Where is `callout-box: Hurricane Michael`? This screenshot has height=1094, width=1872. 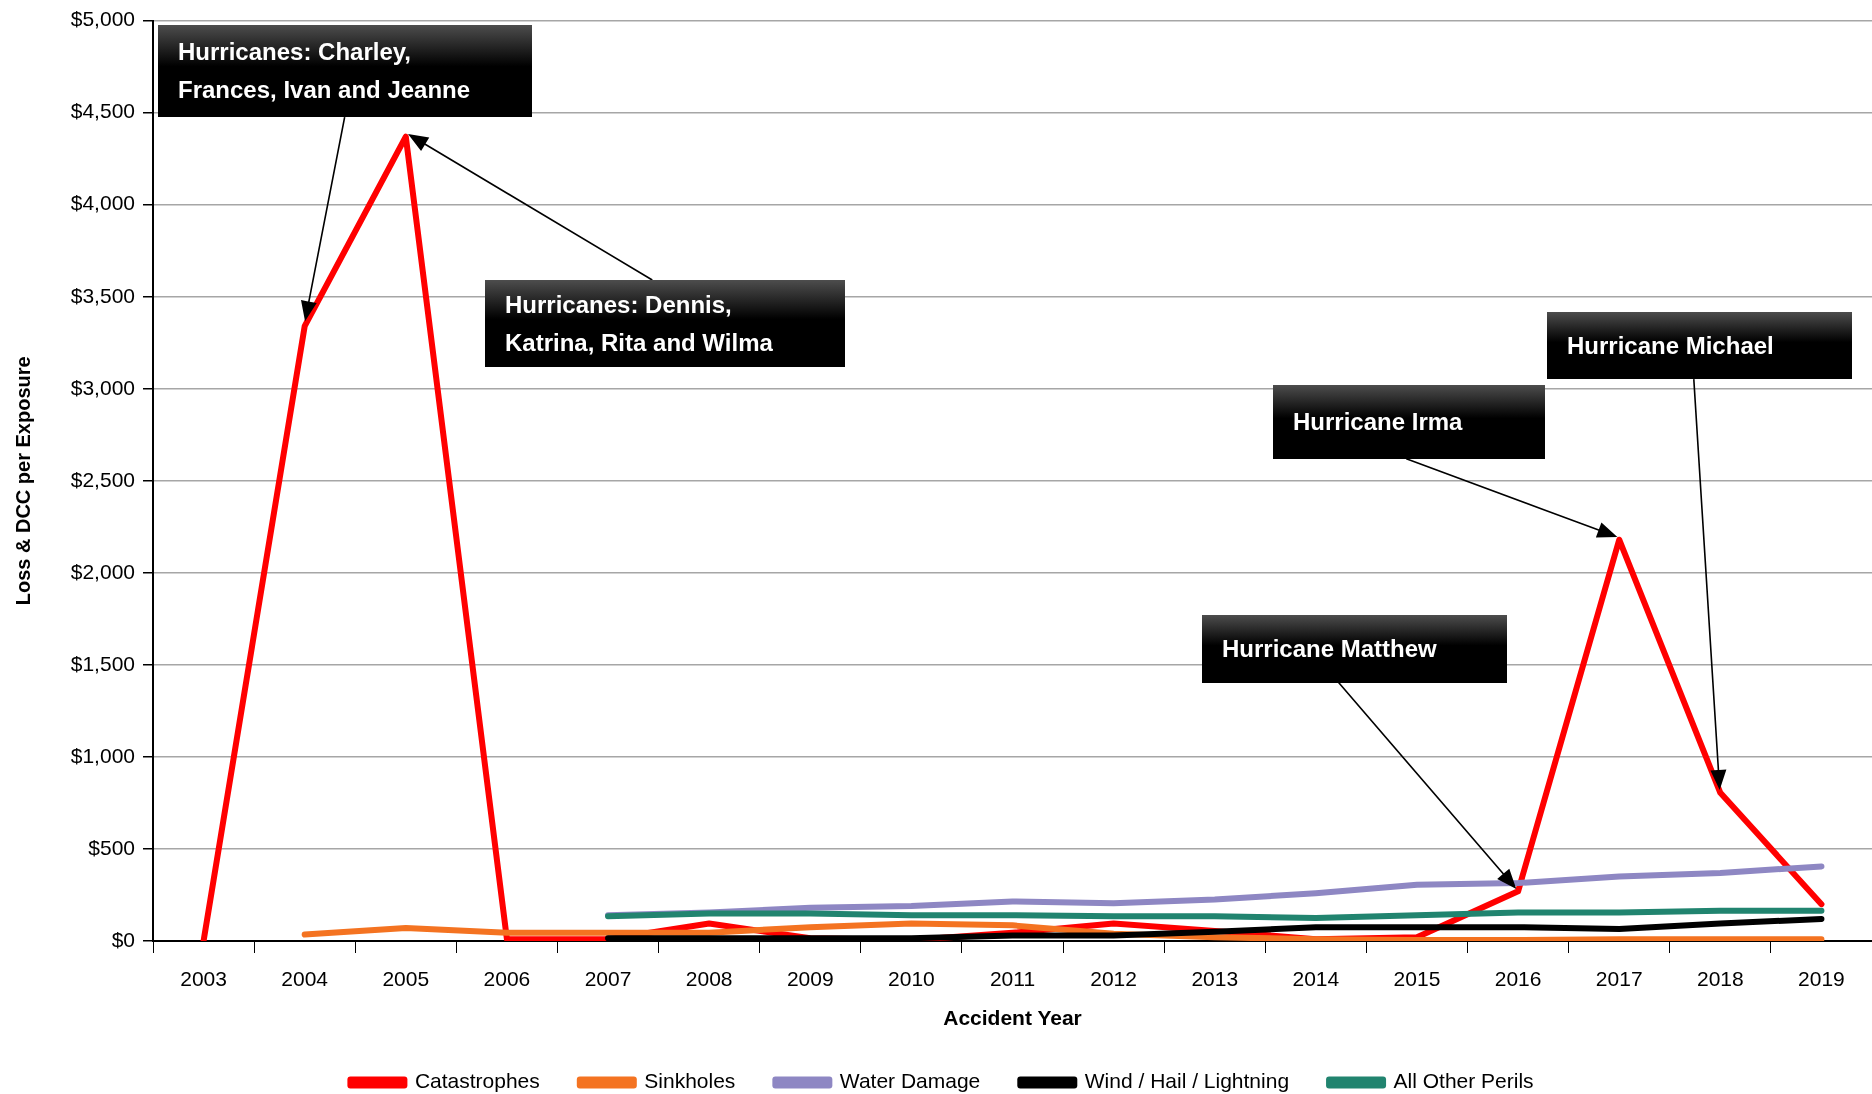 callout-box: Hurricane Michael is located at coordinates (1699, 345).